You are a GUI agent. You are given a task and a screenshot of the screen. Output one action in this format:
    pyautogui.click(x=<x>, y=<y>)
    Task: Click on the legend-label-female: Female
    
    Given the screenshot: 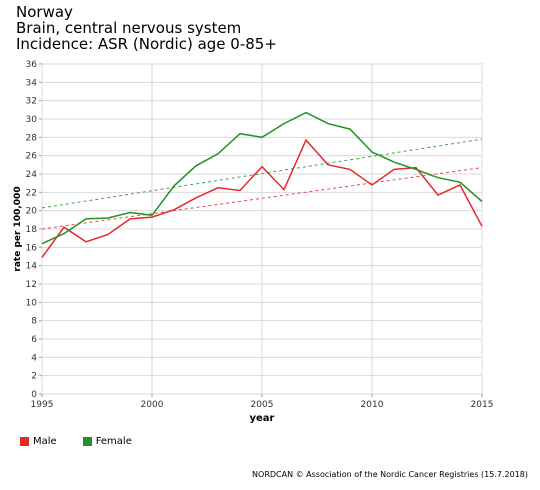 What is the action you would take?
    pyautogui.click(x=113, y=441)
    